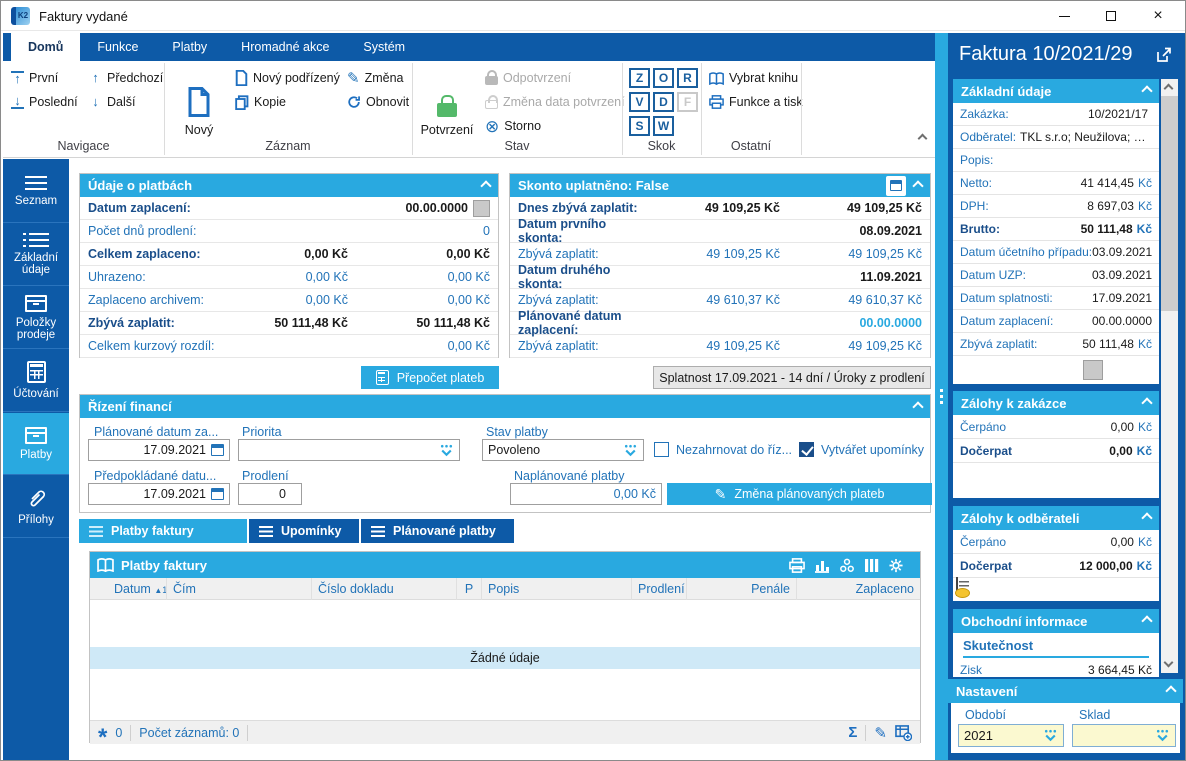 The height and width of the screenshot is (761, 1186). What do you see at coordinates (384, 589) in the screenshot?
I see `column-header-cislo-dokladu: Číslo dokladu` at bounding box center [384, 589].